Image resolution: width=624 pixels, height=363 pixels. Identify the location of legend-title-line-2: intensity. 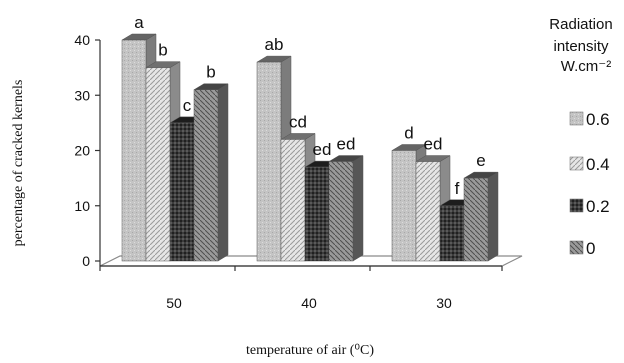
(581, 46).